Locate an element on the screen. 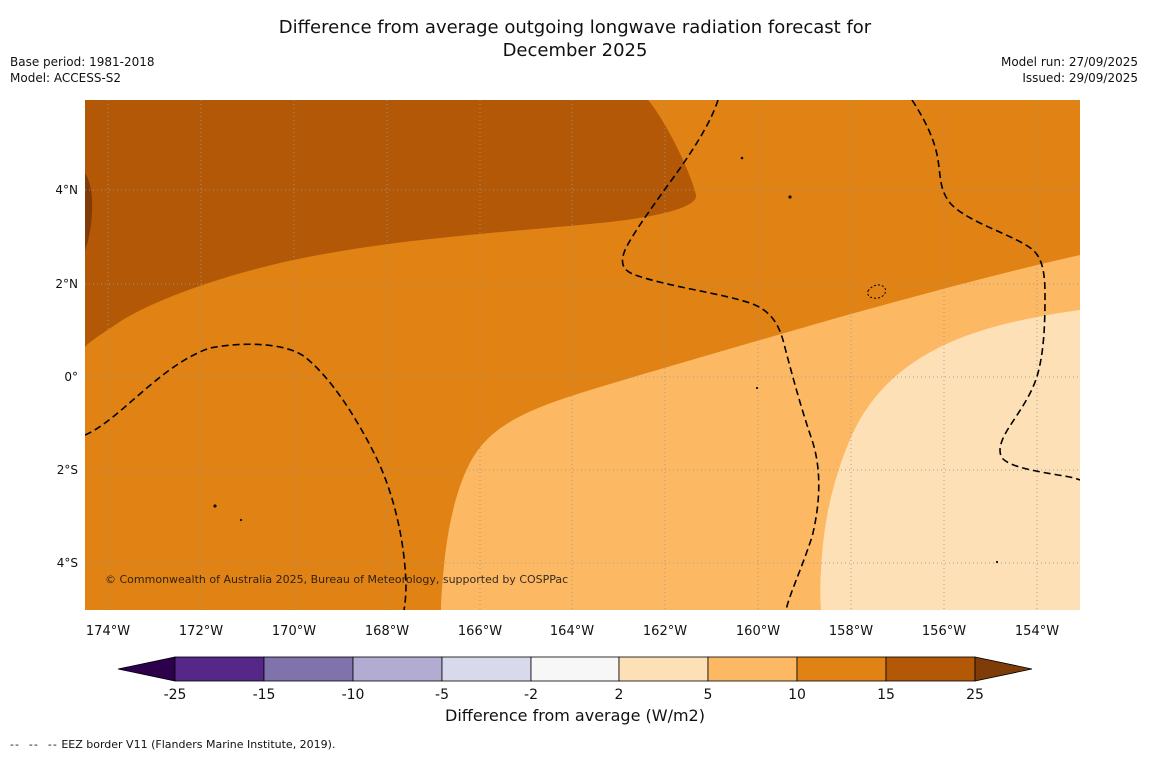  band-2-5-region is located at coordinates (950, 460).